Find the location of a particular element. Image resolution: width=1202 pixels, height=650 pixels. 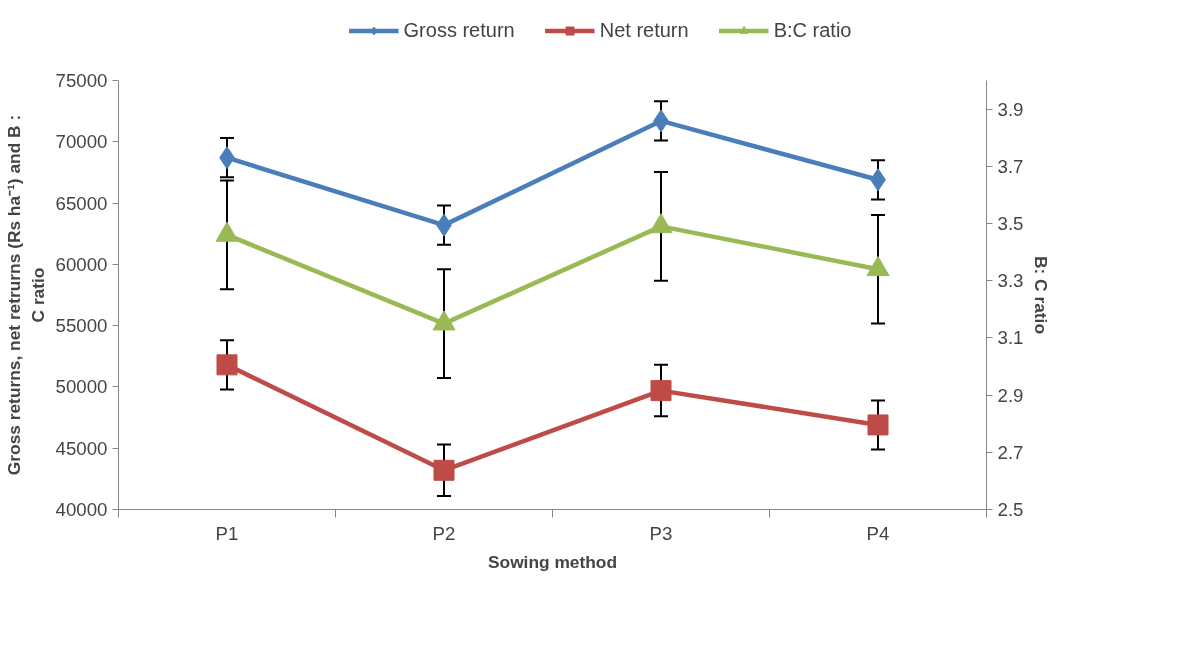

y-axis-title: Gross returns, net retrurns (Rs ha⁻¹) and B : C ratio is located at coordinates (25, 295).